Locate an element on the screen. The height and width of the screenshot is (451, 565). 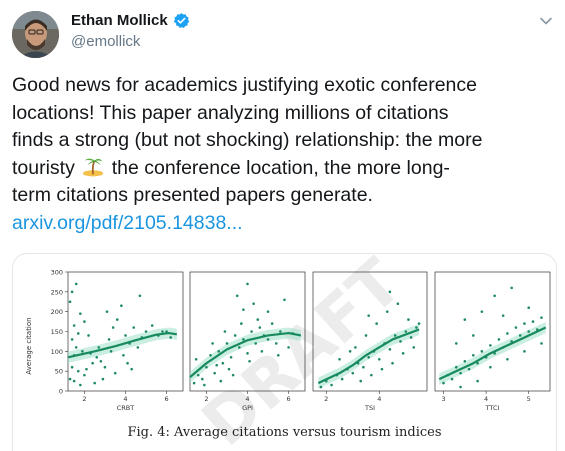
y-tick-label: 250 is located at coordinates (57, 292).